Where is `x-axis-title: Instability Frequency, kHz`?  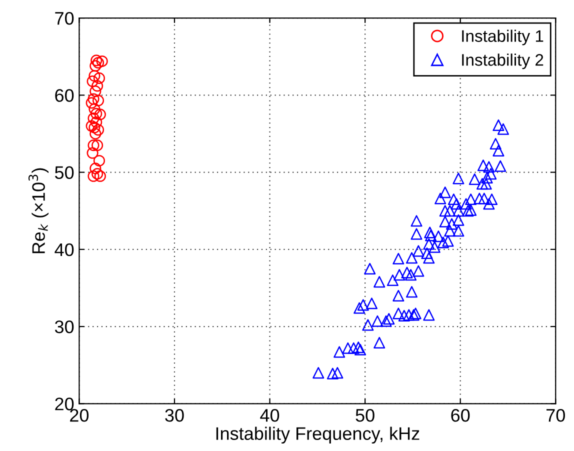
x-axis-title: Instability Frequency, kHz is located at coordinates (318, 435).